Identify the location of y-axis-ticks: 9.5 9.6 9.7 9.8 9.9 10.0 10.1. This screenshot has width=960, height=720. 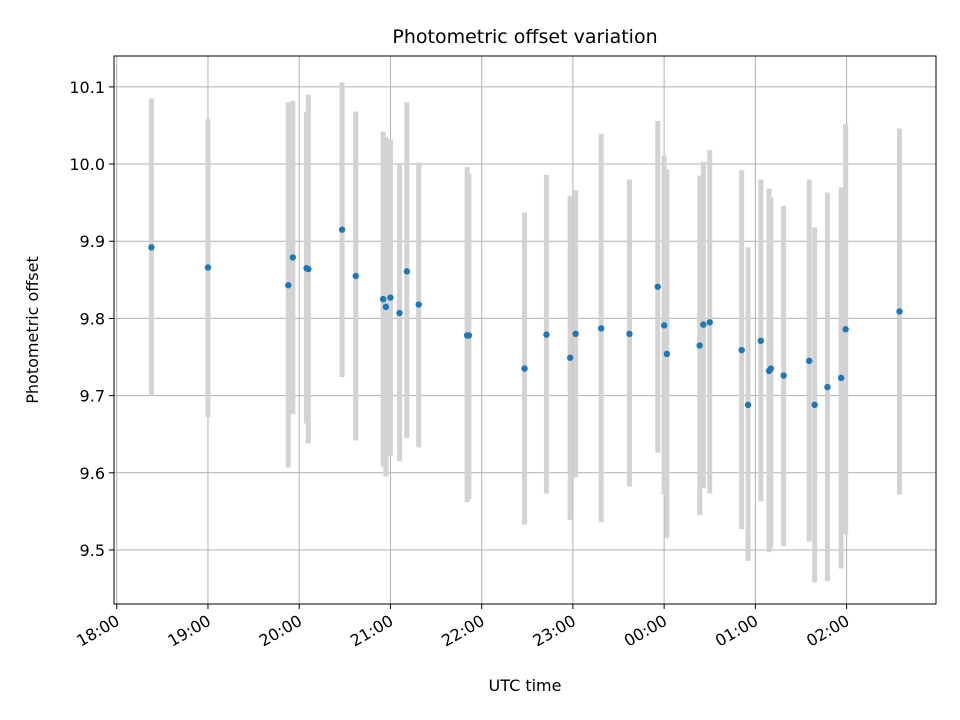
(91, 319).